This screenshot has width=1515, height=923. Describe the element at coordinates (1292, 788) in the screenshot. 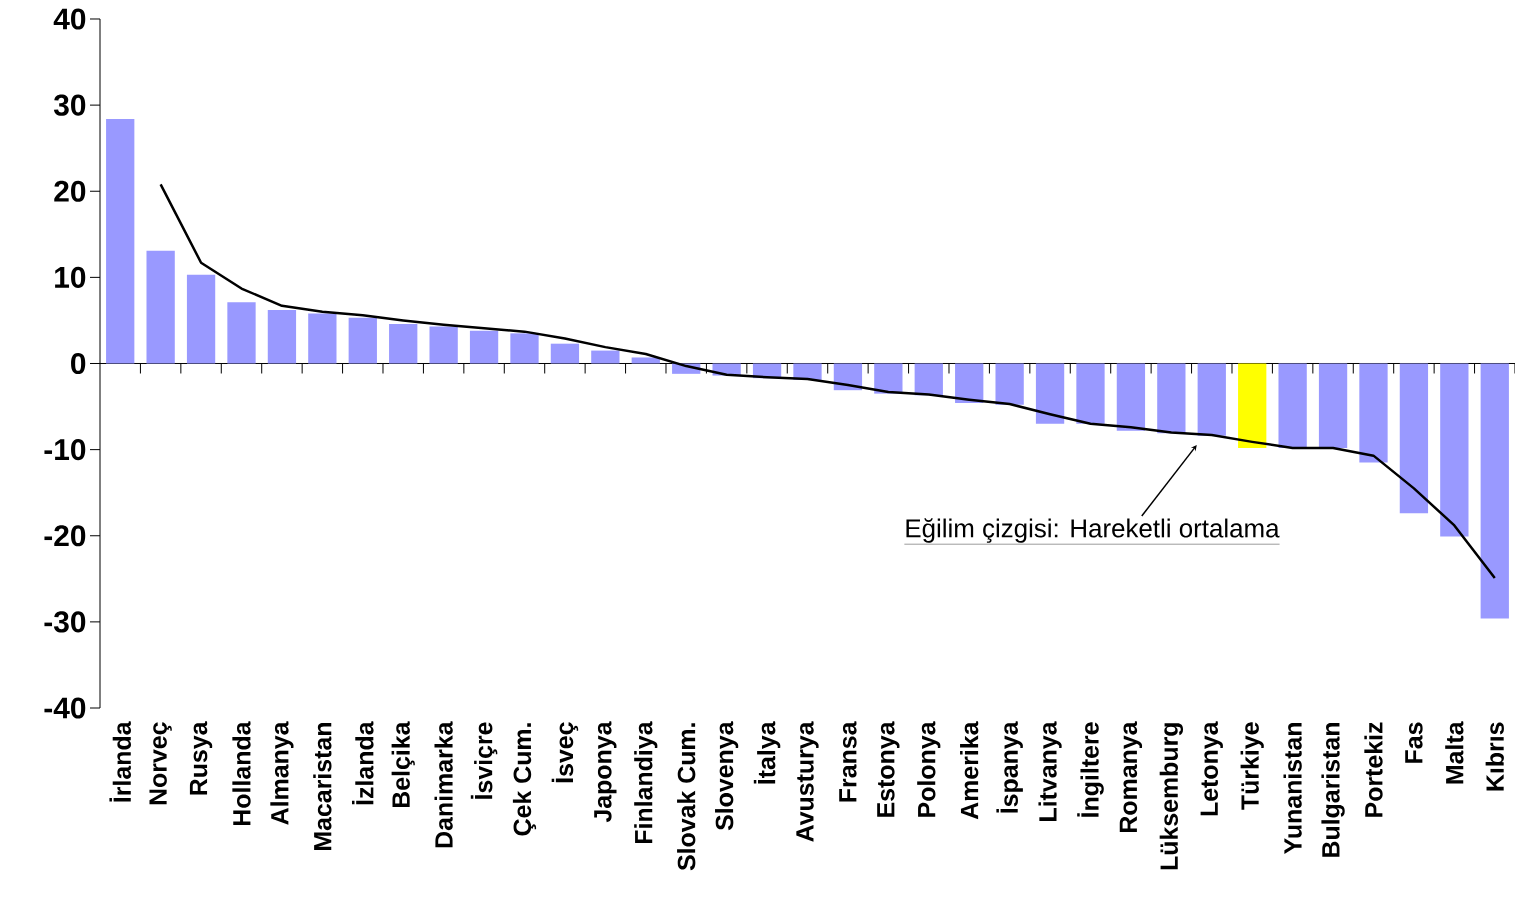

I see `x-tick-label: Yunanistan` at that location.